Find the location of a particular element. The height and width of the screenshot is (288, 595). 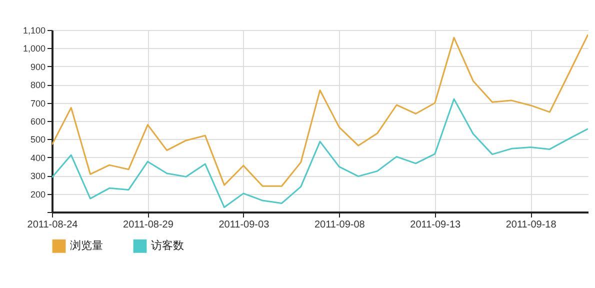

y-tick-label: 1,000 is located at coordinates (34, 49).